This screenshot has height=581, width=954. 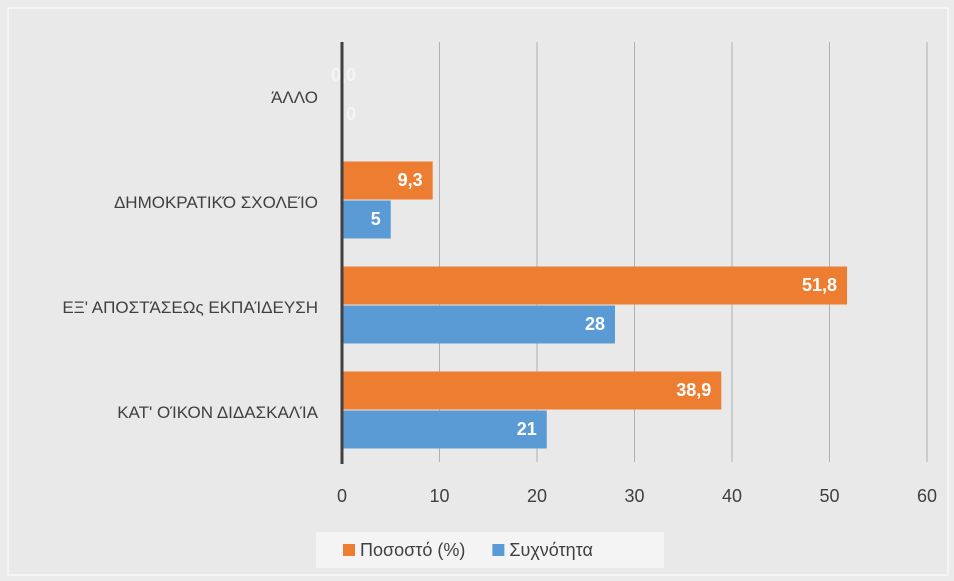 What do you see at coordinates (819, 285) in the screenshot?
I see `data-label: 51,8` at bounding box center [819, 285].